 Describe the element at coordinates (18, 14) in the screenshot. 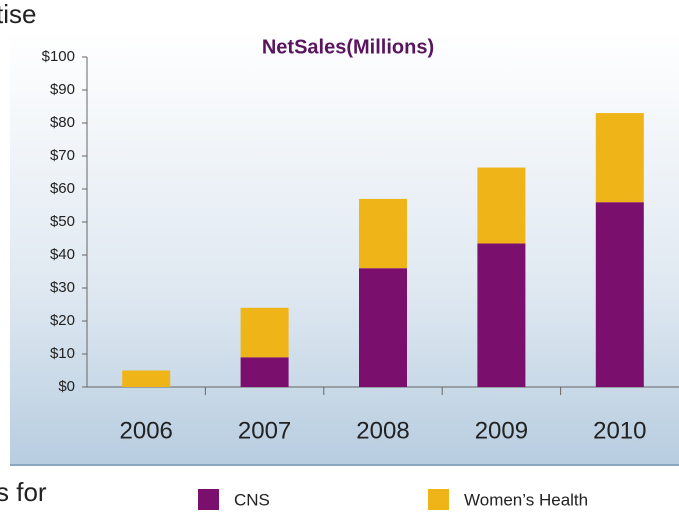

I see `page-text: tise` at that location.